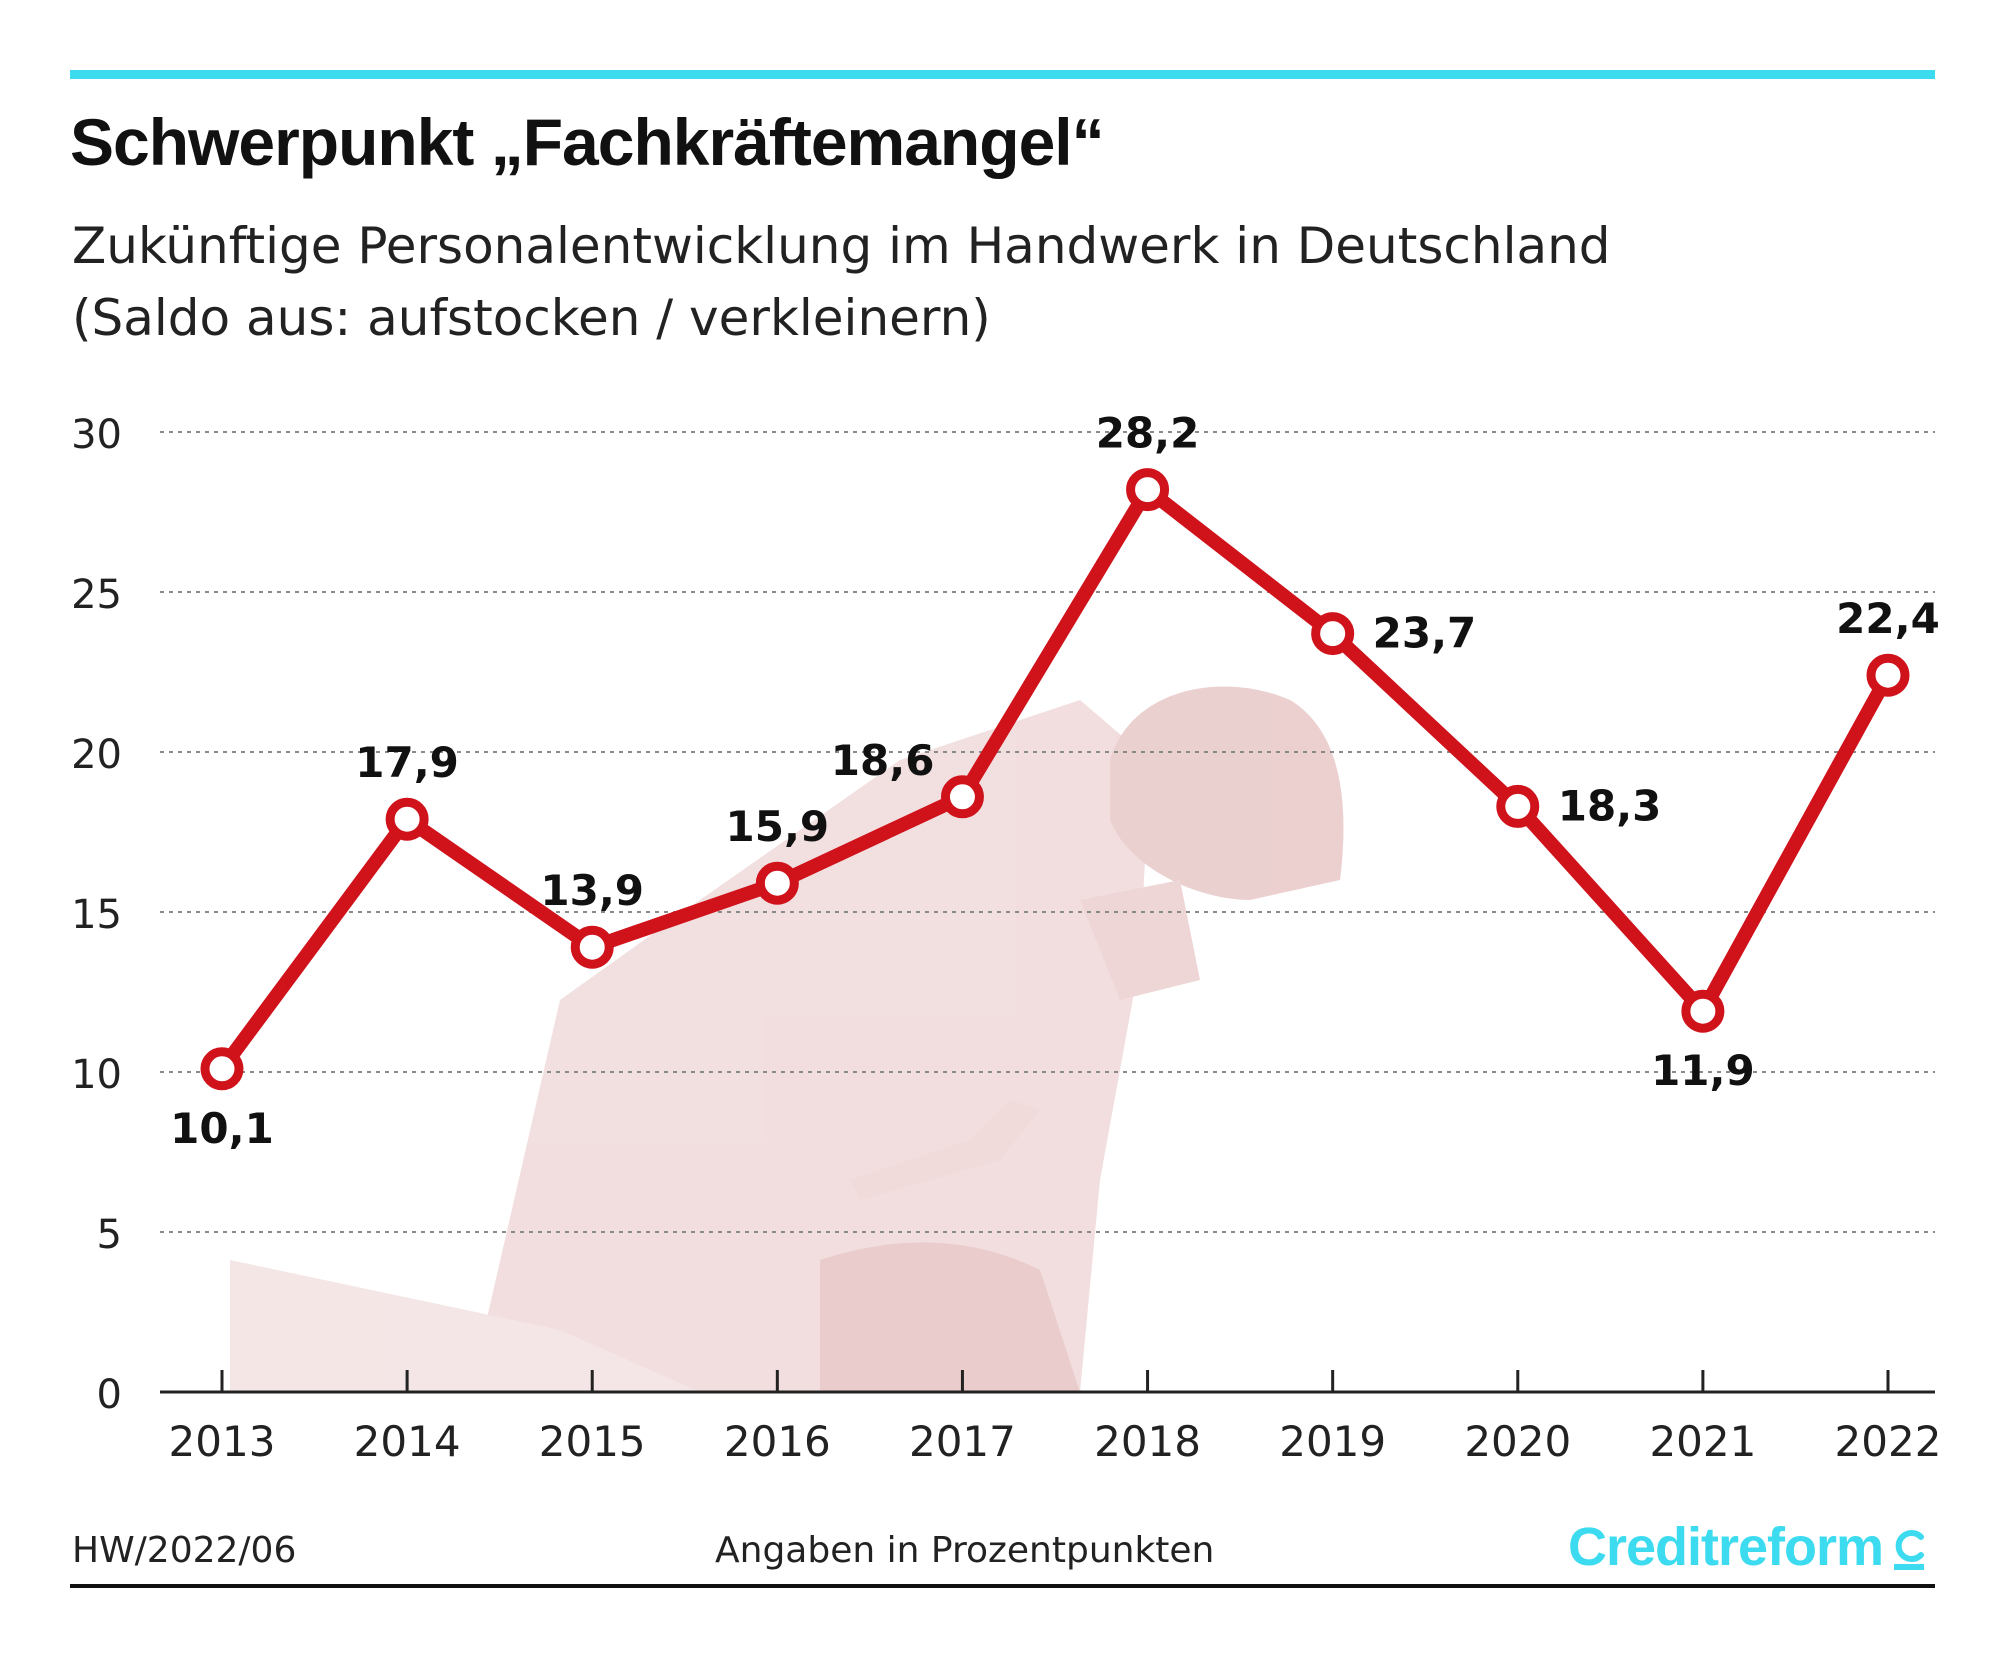  I want to click on x-tick-label: 2021, so click(1702, 1441).